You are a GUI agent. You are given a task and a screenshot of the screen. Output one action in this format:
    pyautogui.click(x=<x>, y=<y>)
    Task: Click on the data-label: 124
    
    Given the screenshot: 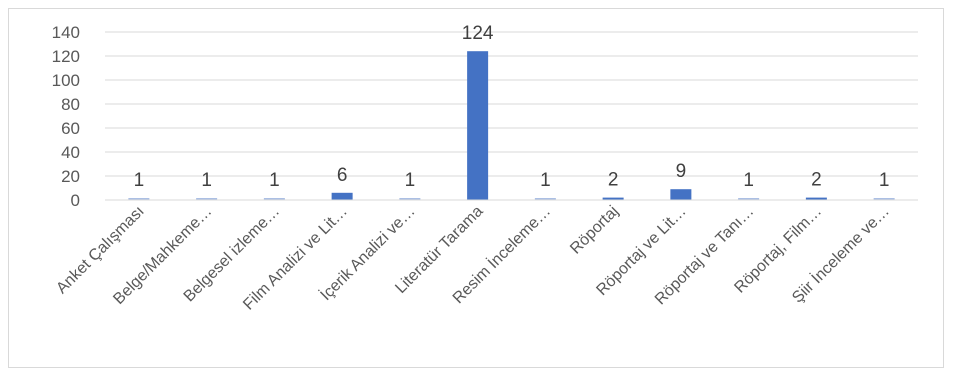 What is the action you would take?
    pyautogui.click(x=478, y=33)
    